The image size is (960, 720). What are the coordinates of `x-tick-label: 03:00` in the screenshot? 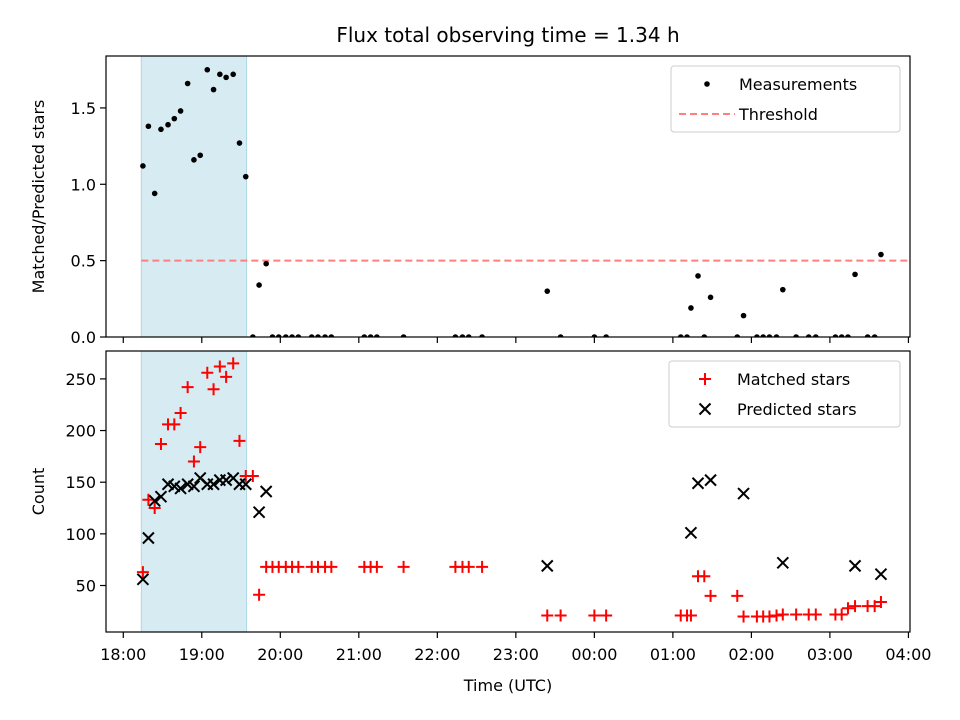 It's located at (830, 654).